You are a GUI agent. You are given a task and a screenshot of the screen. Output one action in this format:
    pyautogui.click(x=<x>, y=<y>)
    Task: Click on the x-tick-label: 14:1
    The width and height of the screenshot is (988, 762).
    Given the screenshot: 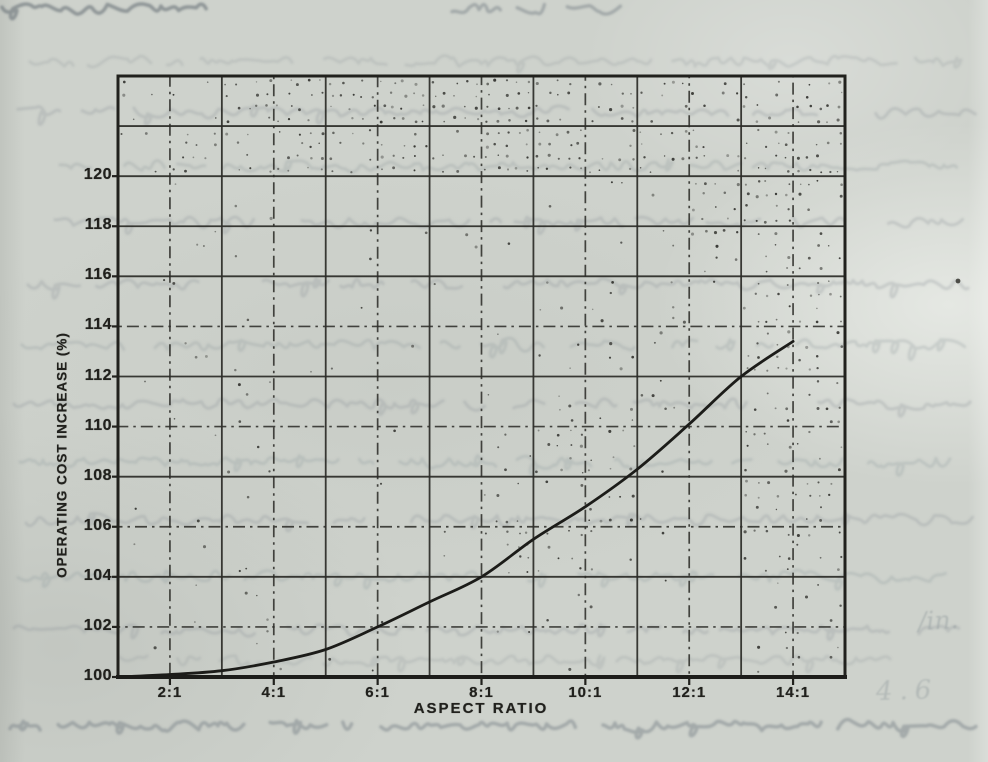 What is the action you would take?
    pyautogui.click(x=793, y=692)
    